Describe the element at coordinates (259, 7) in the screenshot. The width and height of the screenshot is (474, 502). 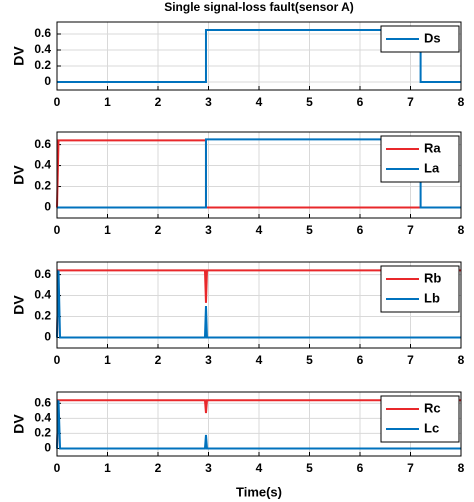
I see `chart-title: Single signal-loss fault(sensor A)` at that location.